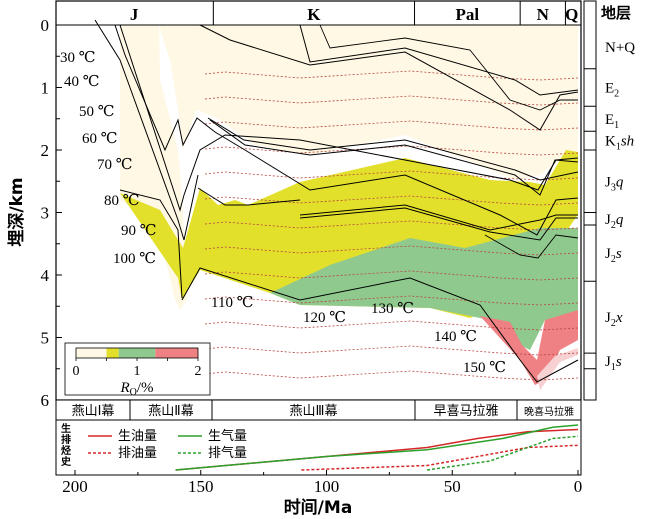  I want to click on strata-unit-label: N+Q, so click(620, 48).